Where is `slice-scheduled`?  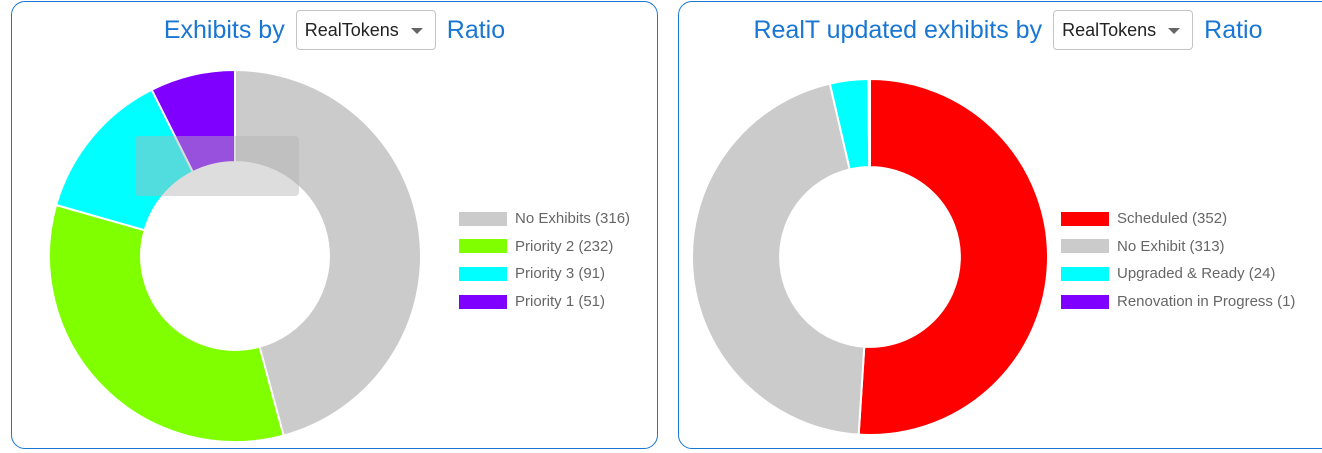
slice-scheduled is located at coordinates (953, 256).